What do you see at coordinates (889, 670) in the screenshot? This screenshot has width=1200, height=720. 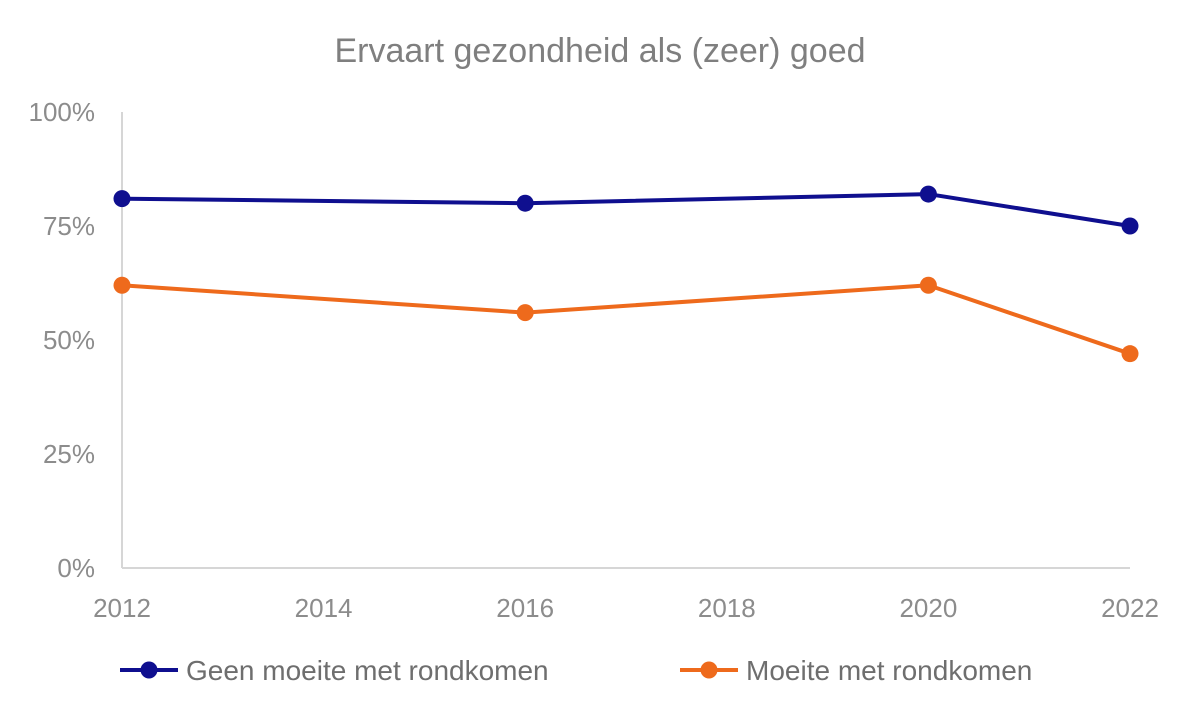 I see `legend-label: Moeite met rondkomen` at bounding box center [889, 670].